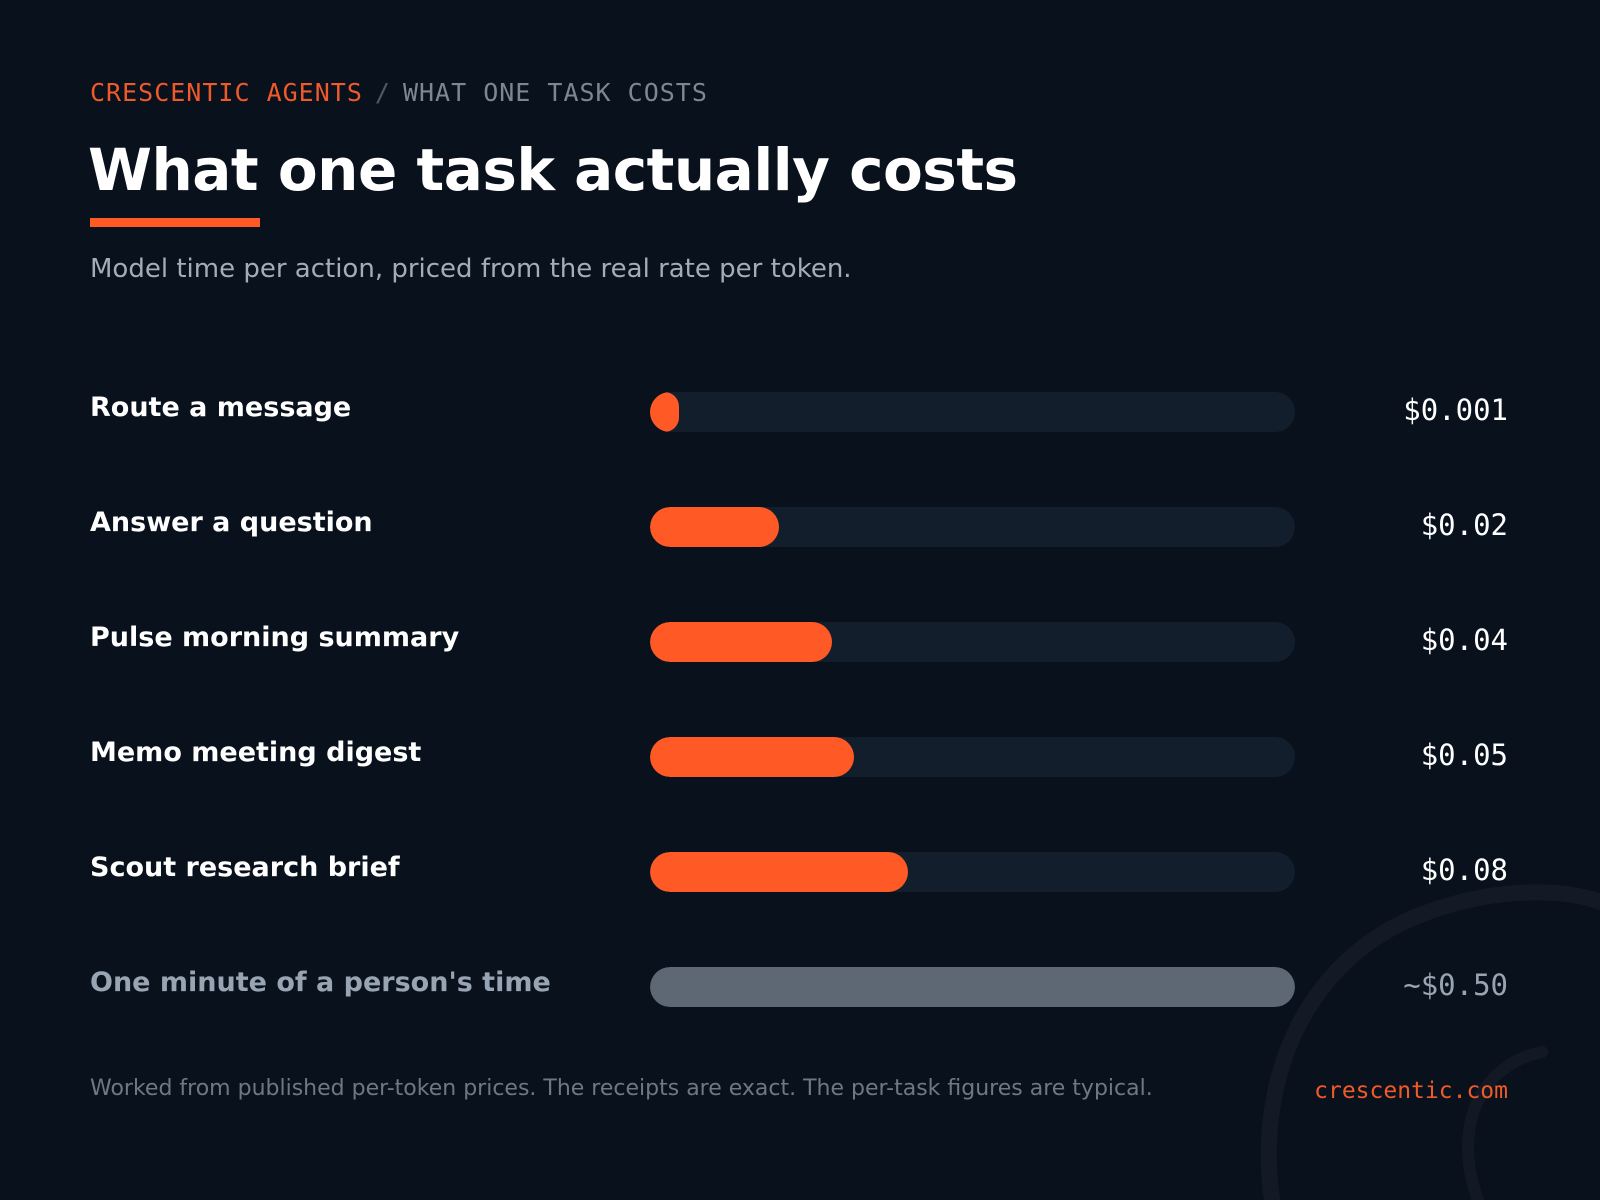 The height and width of the screenshot is (1200, 1600). Describe the element at coordinates (231, 522) in the screenshot. I see `bar-label: Answer a question` at that location.